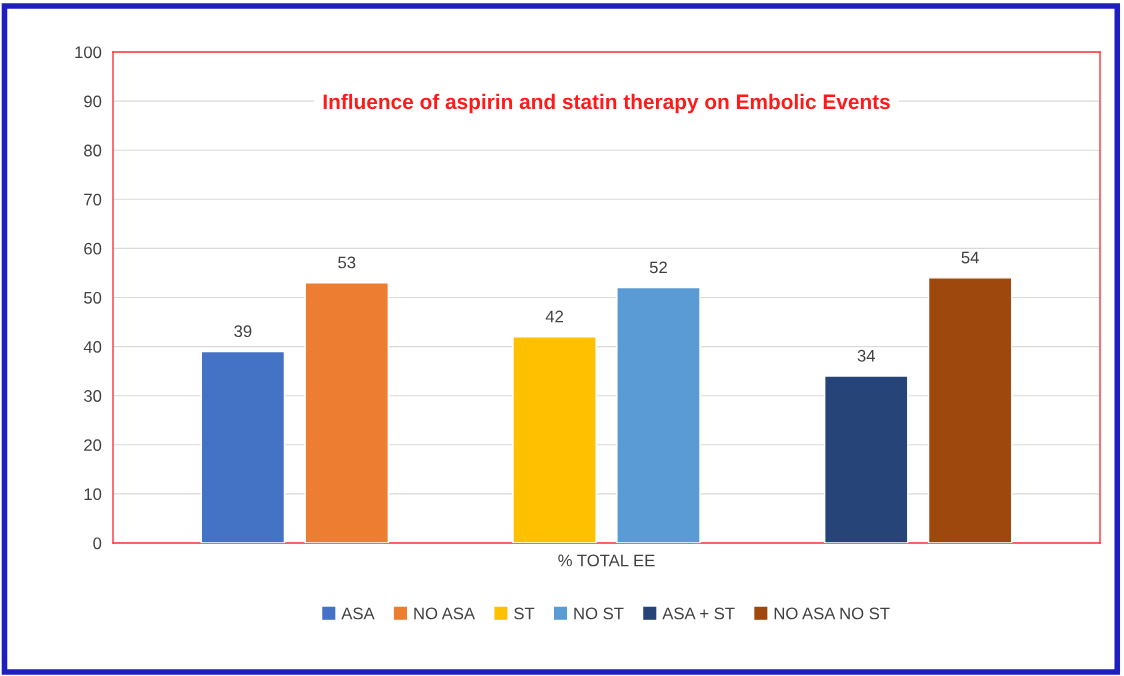  Describe the element at coordinates (554, 316) in the screenshot. I see `data-label: 42` at that location.